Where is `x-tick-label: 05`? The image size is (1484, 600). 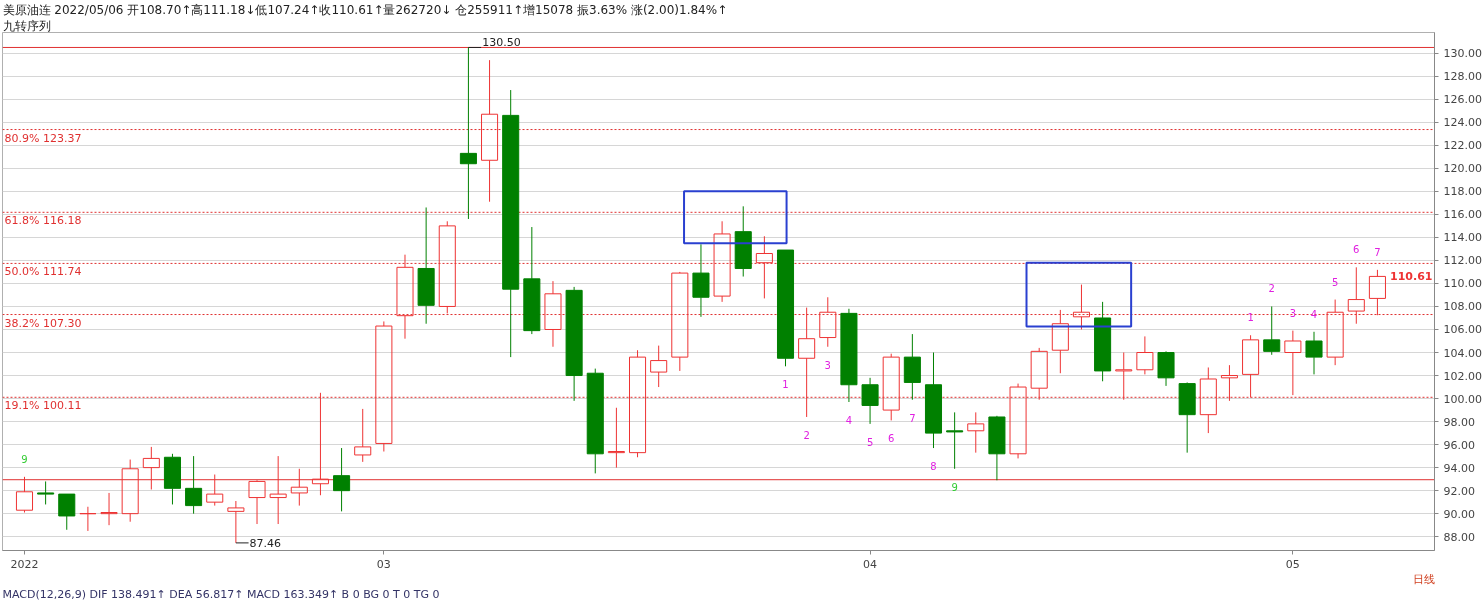 x-tick-label: 05 is located at coordinates (1292, 564).